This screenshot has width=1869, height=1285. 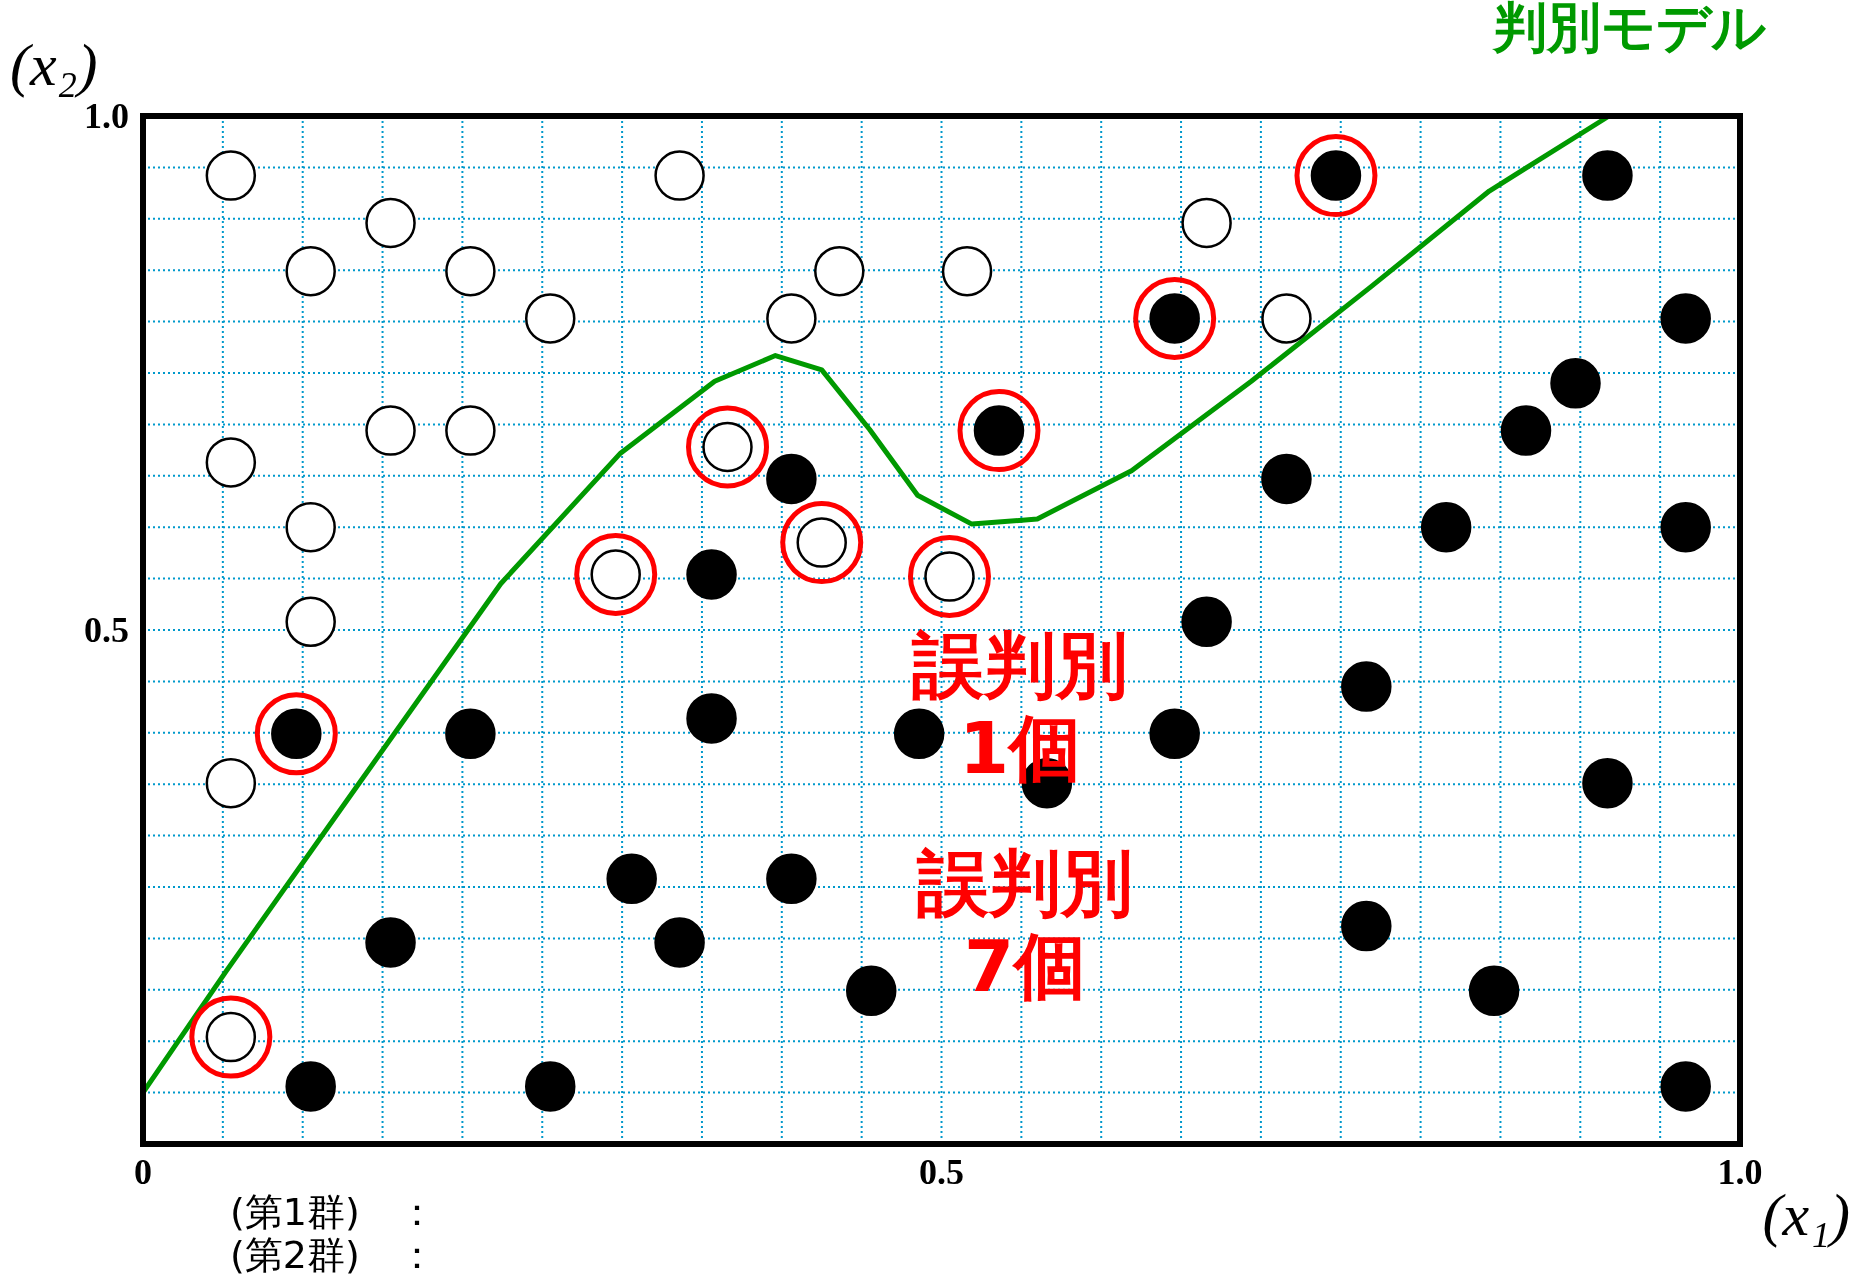 What do you see at coordinates (54, 65) in the screenshot?
I see `y-axis-title: (x₂)` at bounding box center [54, 65].